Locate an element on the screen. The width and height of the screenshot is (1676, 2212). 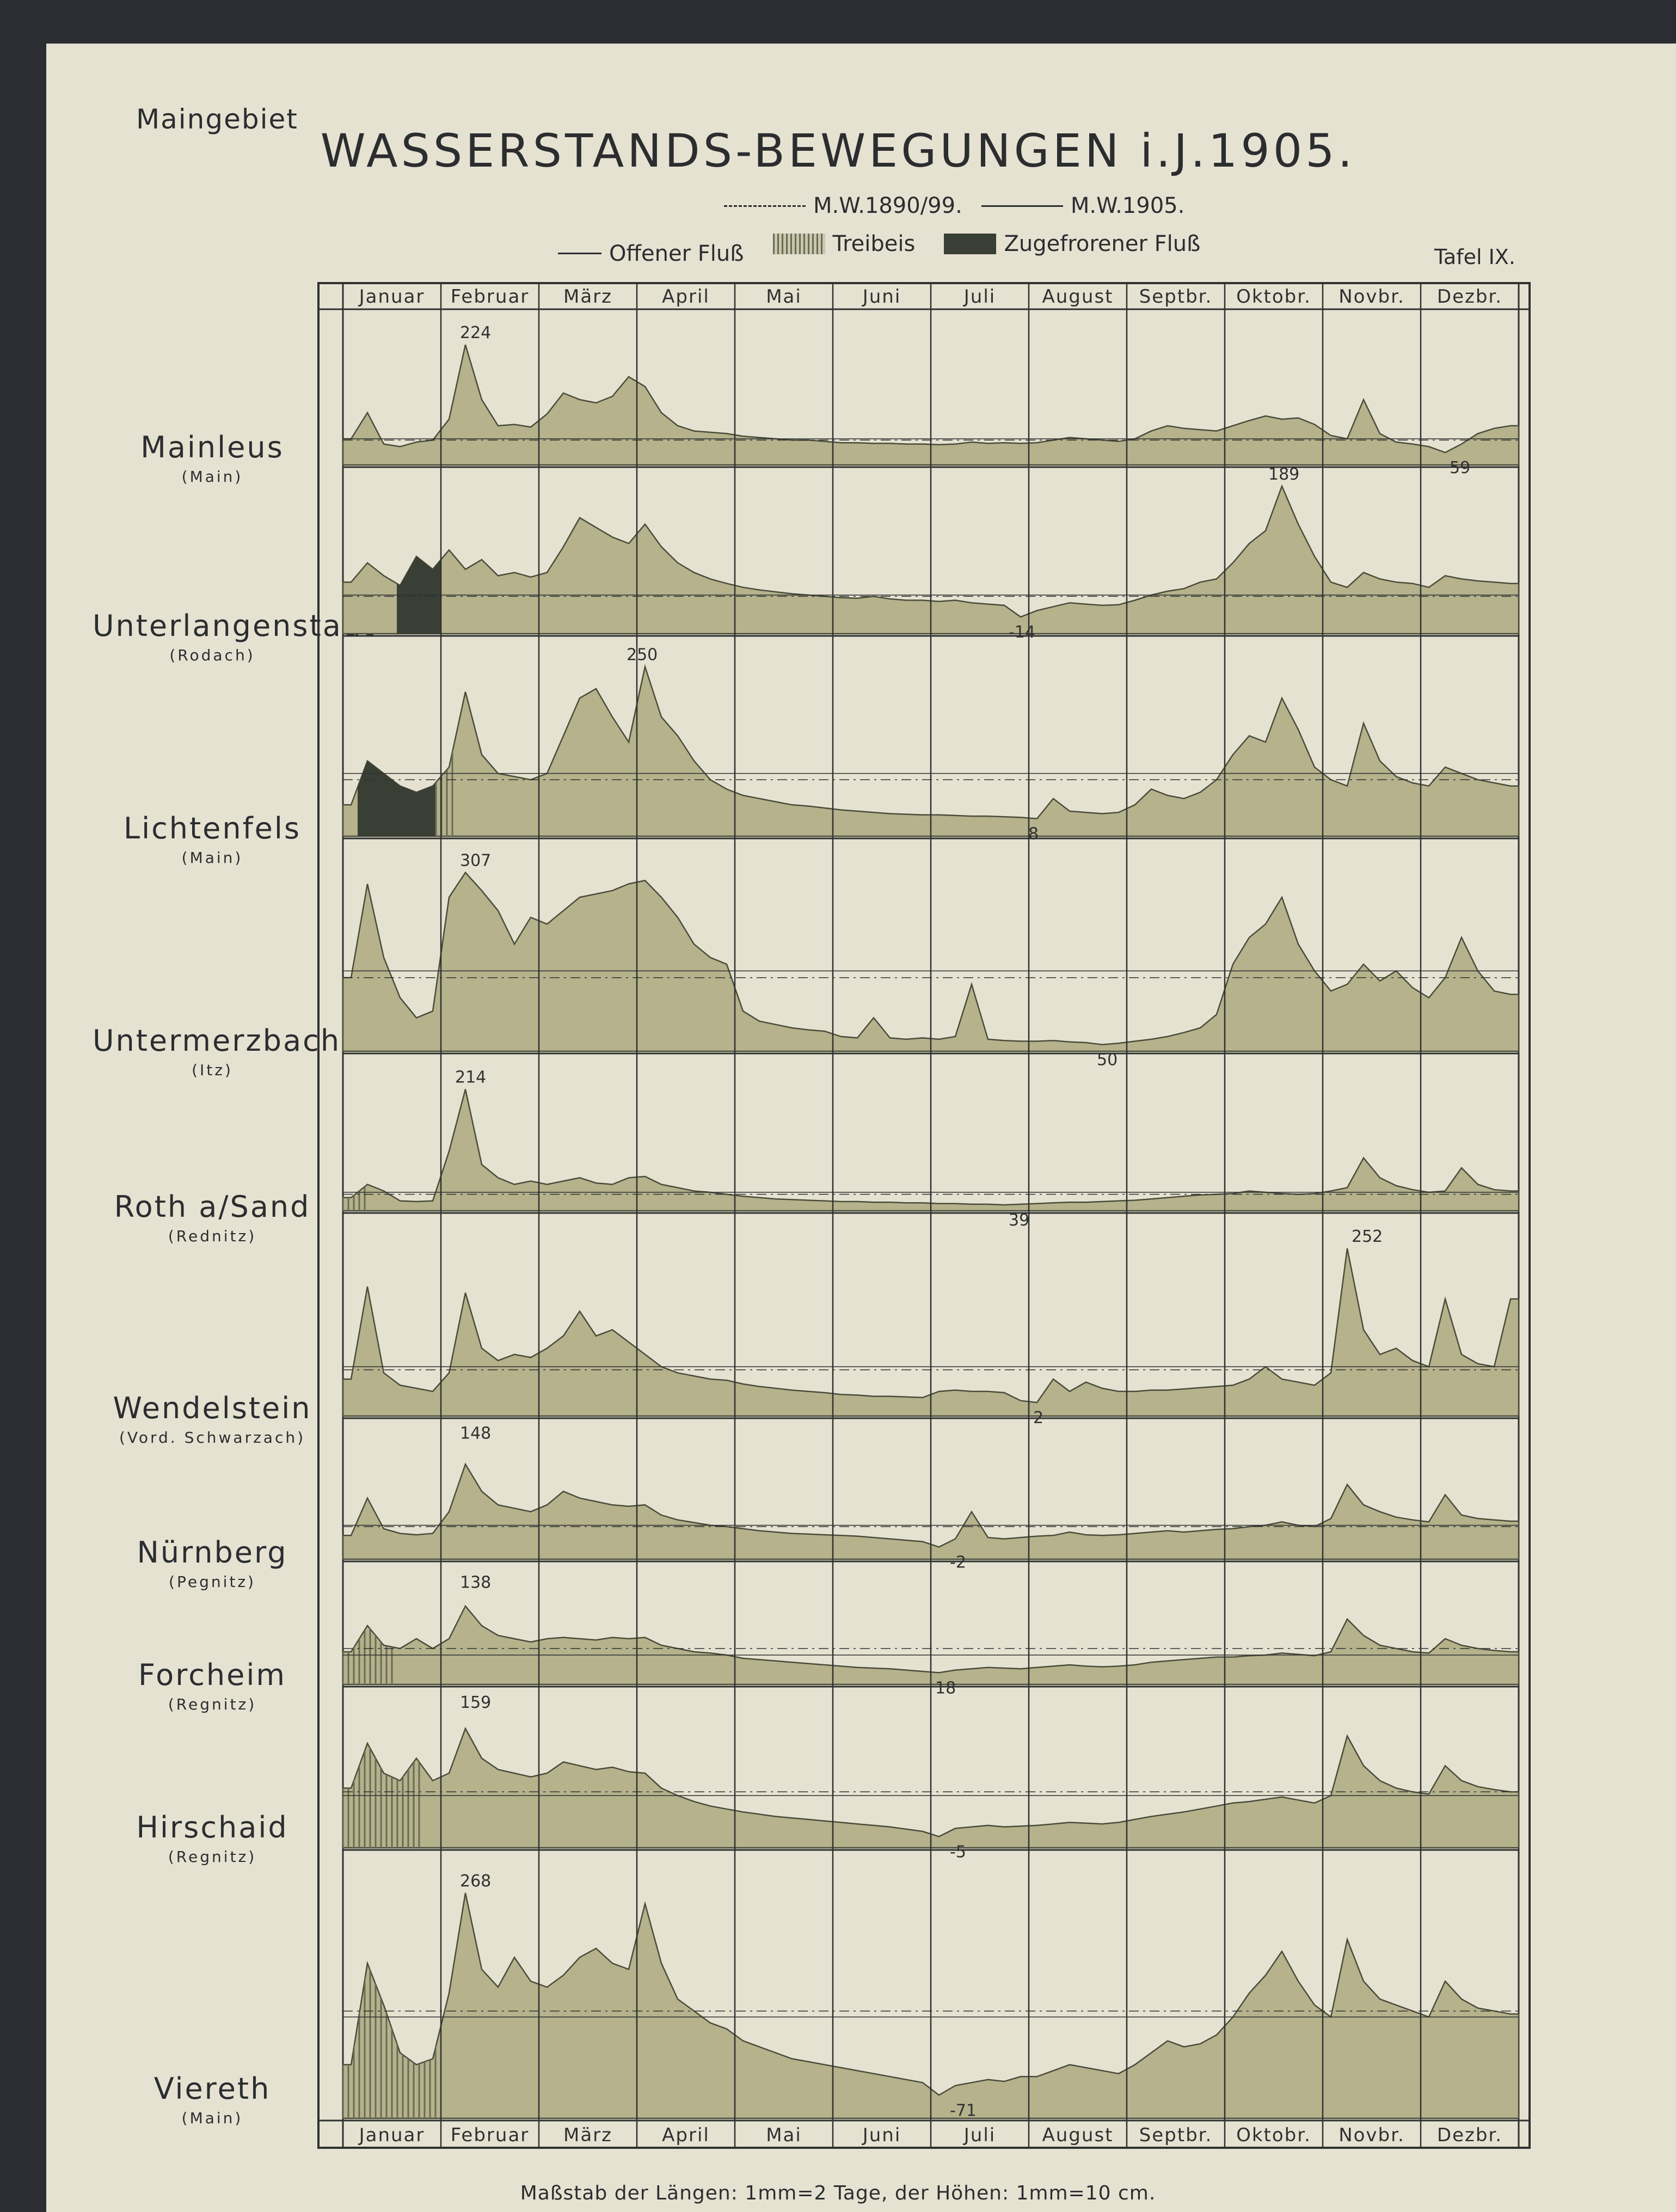
max-value-label: 138 is located at coordinates (475, 1582).